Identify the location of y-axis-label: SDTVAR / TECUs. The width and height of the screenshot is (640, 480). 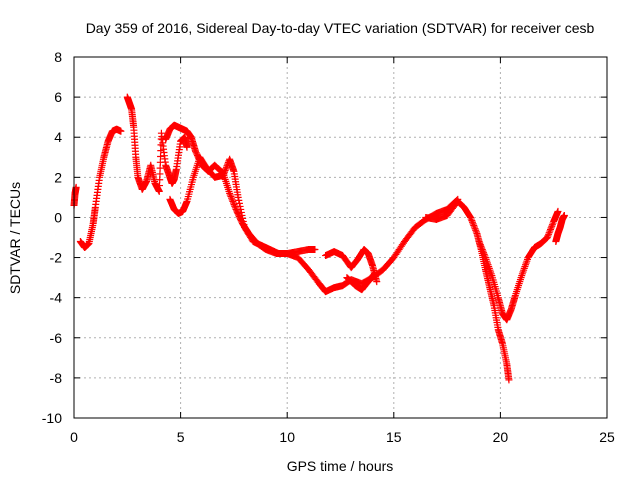
(15, 238).